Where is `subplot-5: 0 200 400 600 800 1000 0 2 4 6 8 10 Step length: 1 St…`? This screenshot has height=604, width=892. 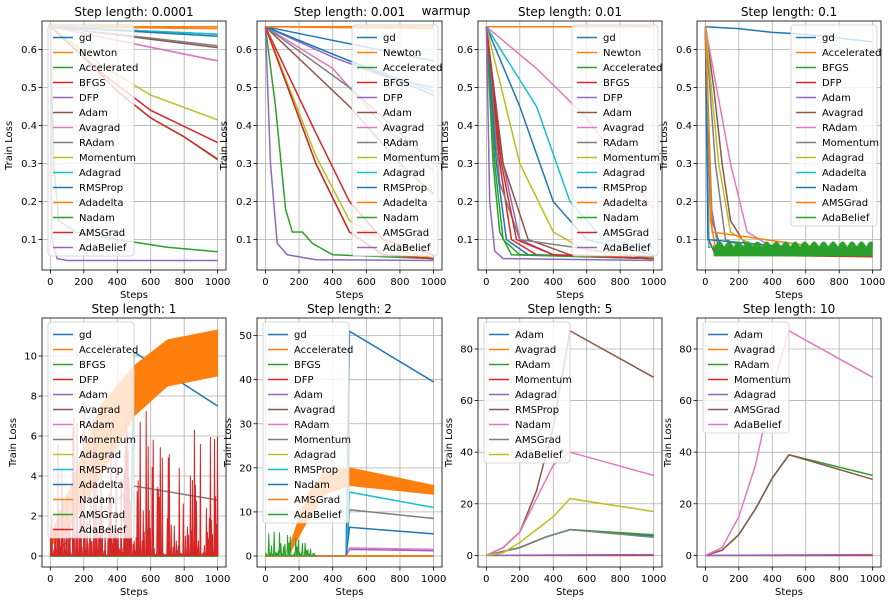
subplot-5: 0 200 400 600 800 1000 0 2 4 6 8 10 Step length: 1 St… is located at coordinates (119, 450).